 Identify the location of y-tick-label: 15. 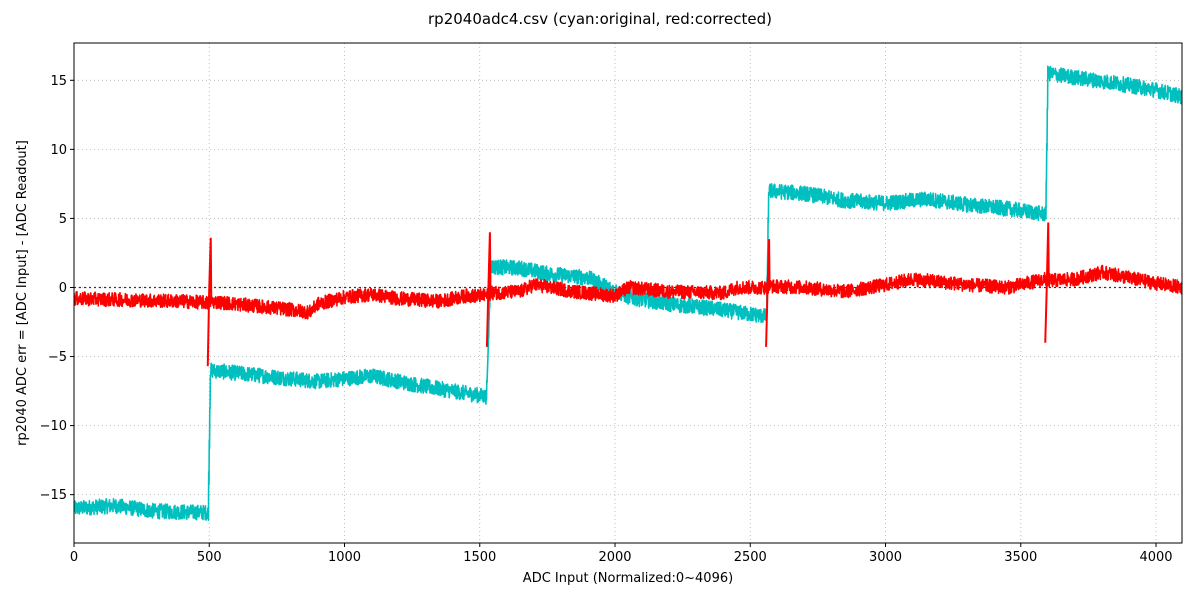
(58, 81).